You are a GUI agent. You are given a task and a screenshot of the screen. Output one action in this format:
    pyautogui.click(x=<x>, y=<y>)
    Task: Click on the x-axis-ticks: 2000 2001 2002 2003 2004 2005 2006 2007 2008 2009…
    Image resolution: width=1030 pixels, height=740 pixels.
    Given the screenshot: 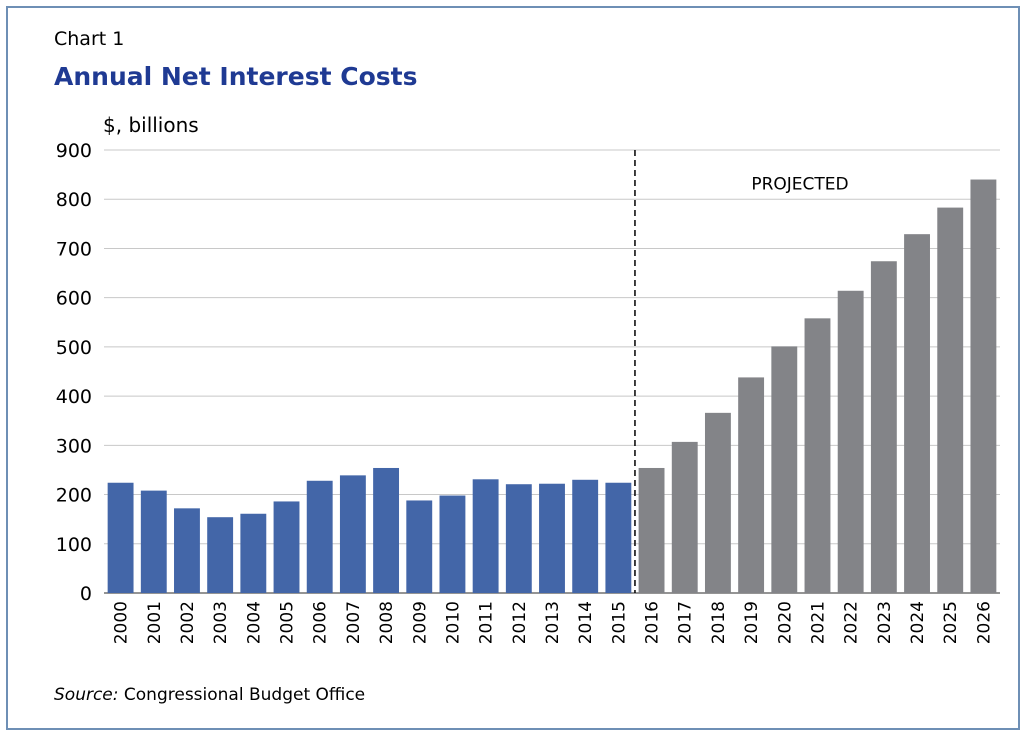 What is the action you would take?
    pyautogui.click(x=553, y=622)
    